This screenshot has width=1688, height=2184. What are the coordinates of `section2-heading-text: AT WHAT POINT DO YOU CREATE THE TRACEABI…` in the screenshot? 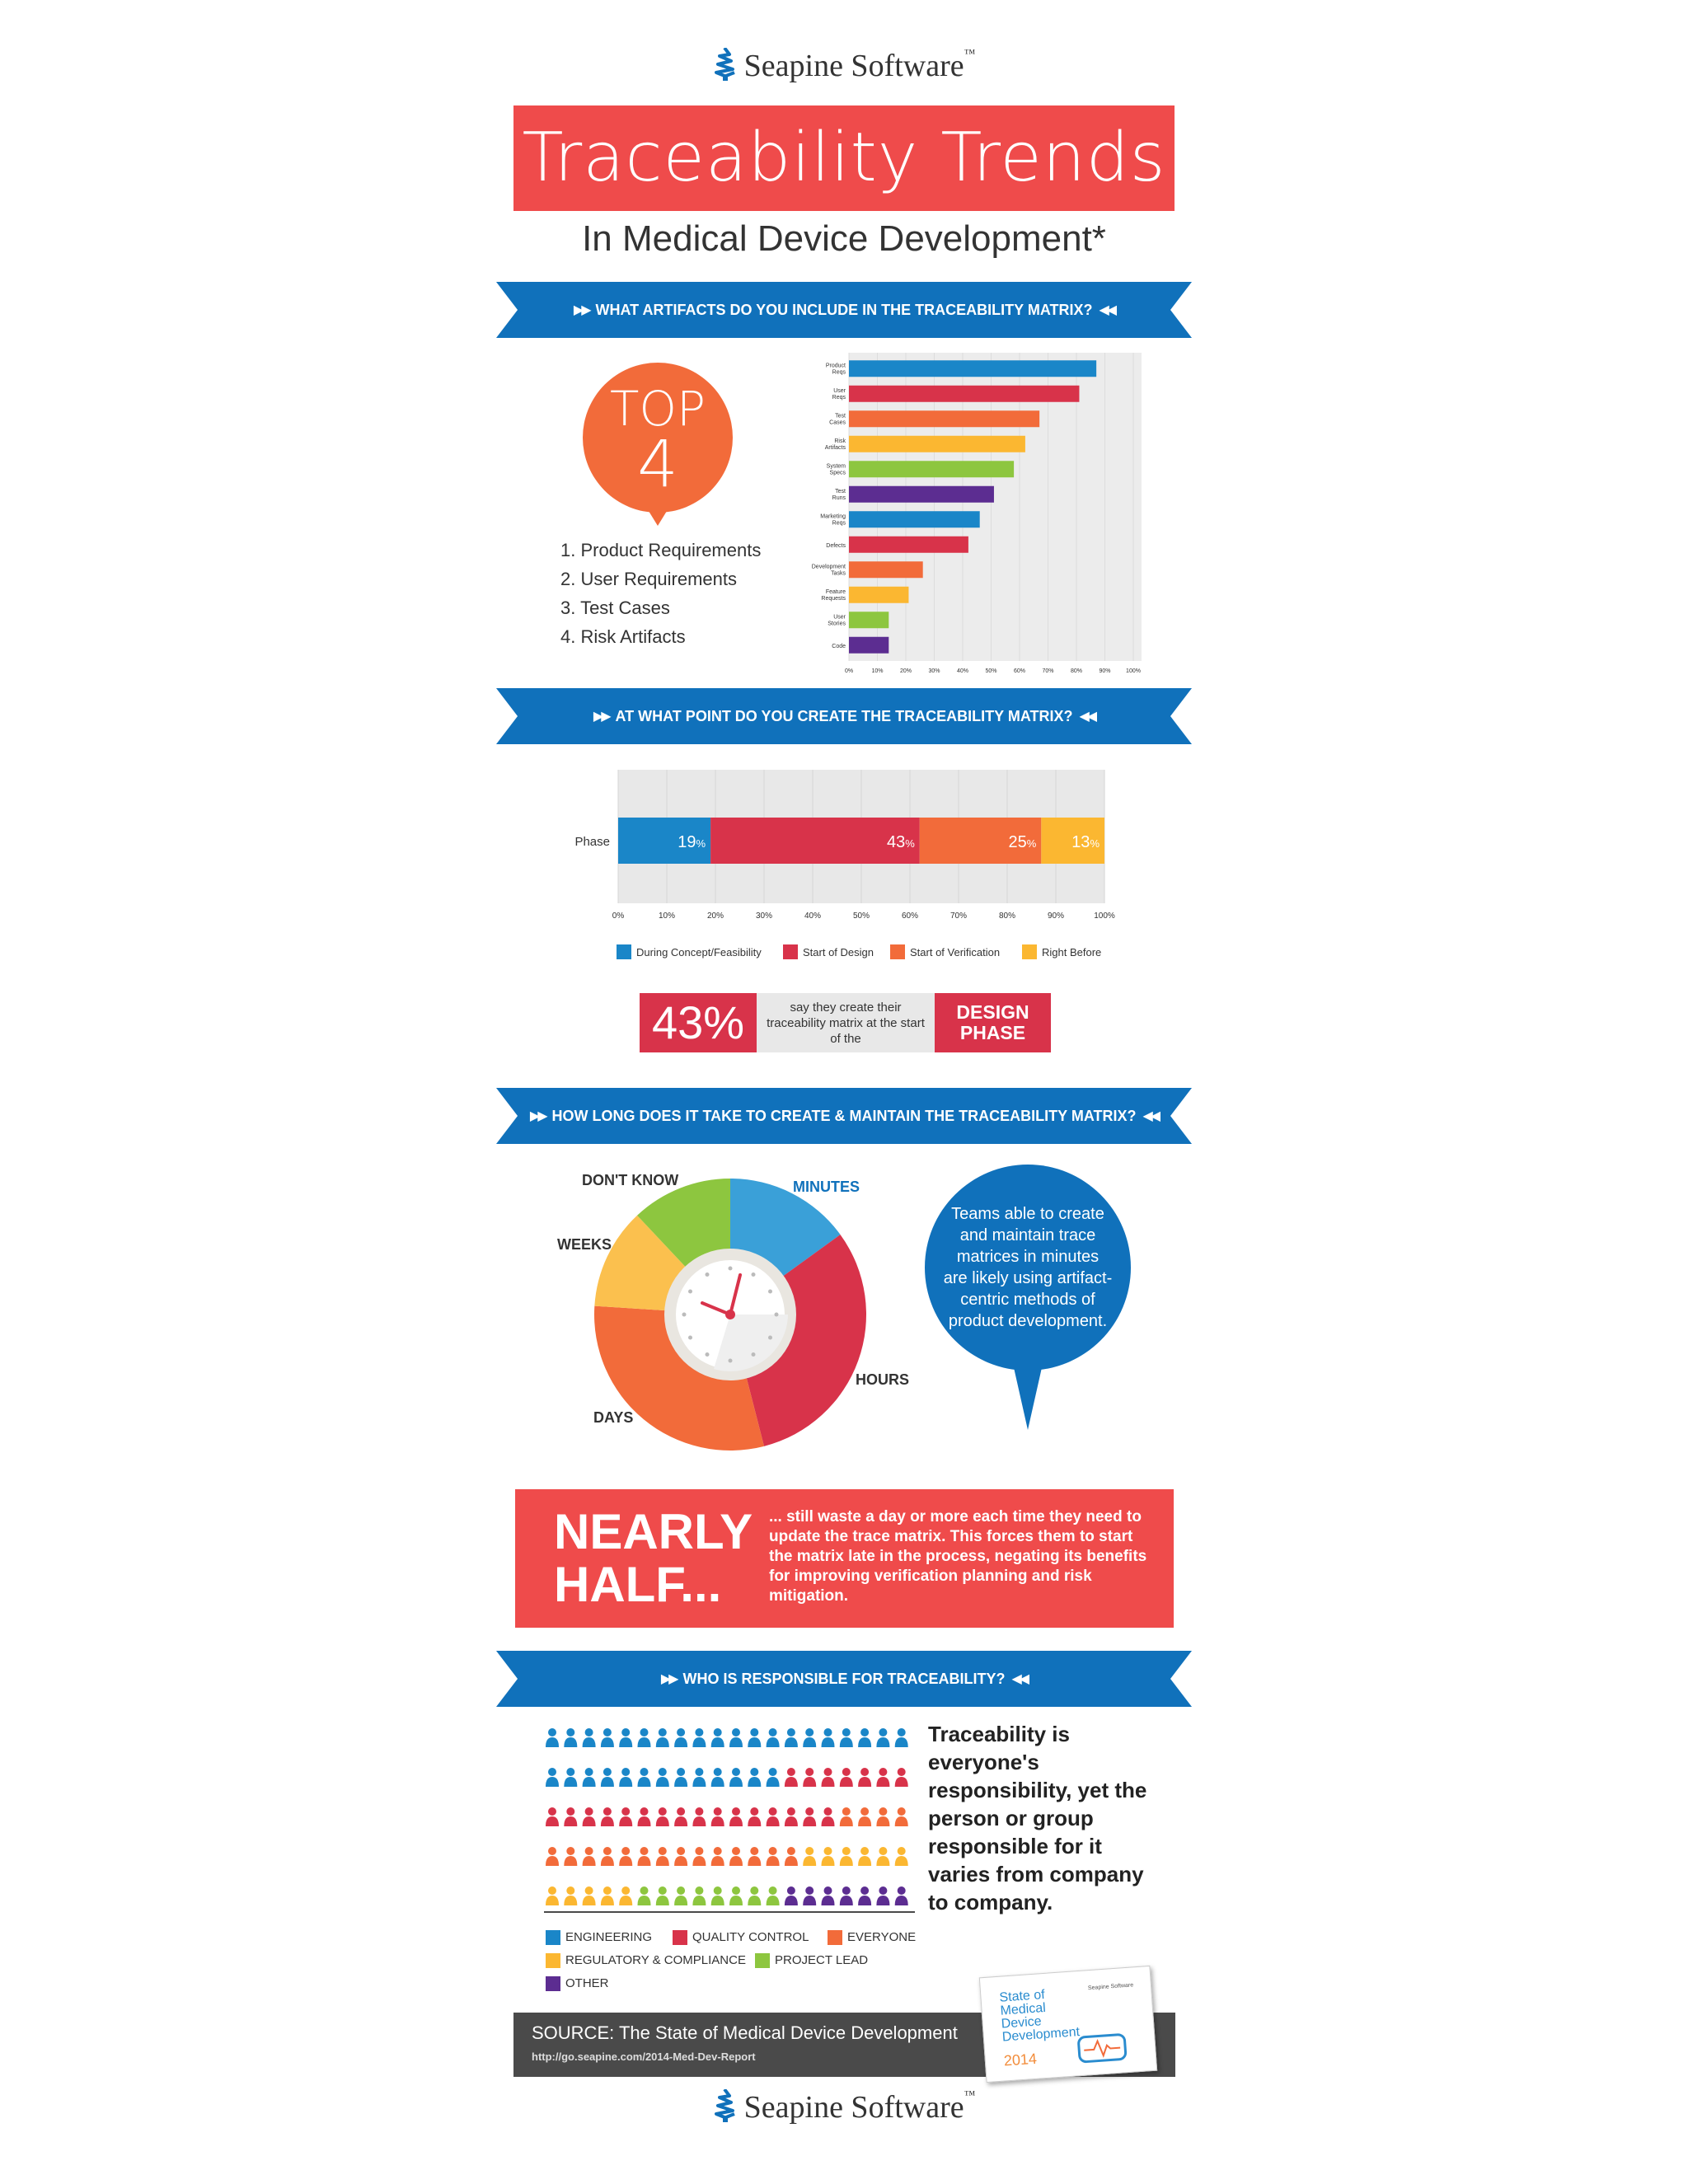 It's located at (844, 716).